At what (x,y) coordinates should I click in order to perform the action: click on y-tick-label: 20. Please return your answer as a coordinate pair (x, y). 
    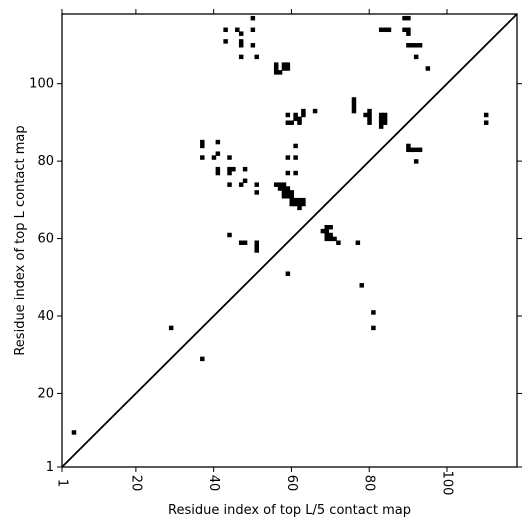
    Looking at the image, I should click on (45, 393).